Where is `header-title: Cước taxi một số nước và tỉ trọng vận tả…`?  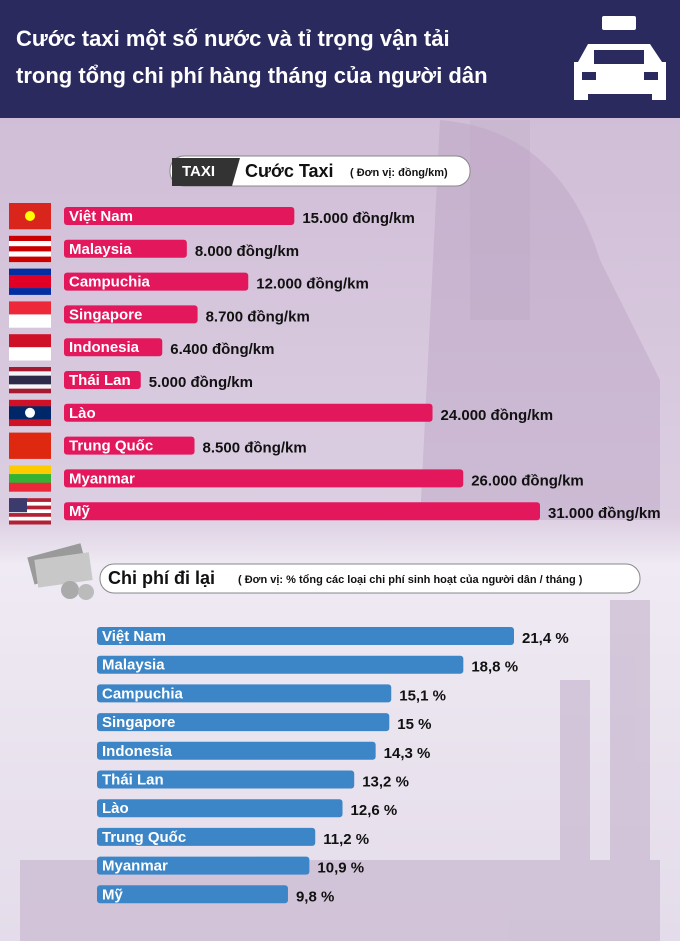 header-title: Cước taxi một số nước và tỉ trọng vận tả… is located at coordinates (233, 38).